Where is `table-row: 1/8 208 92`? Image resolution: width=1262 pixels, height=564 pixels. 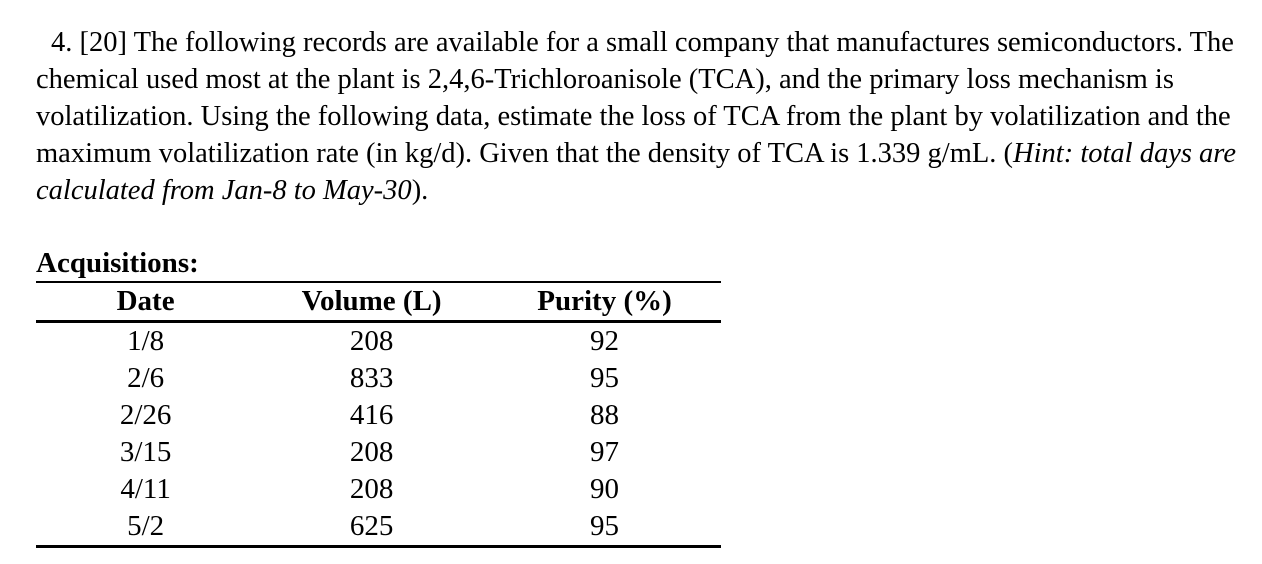
table-row: 1/8 208 92 is located at coordinates (378, 341).